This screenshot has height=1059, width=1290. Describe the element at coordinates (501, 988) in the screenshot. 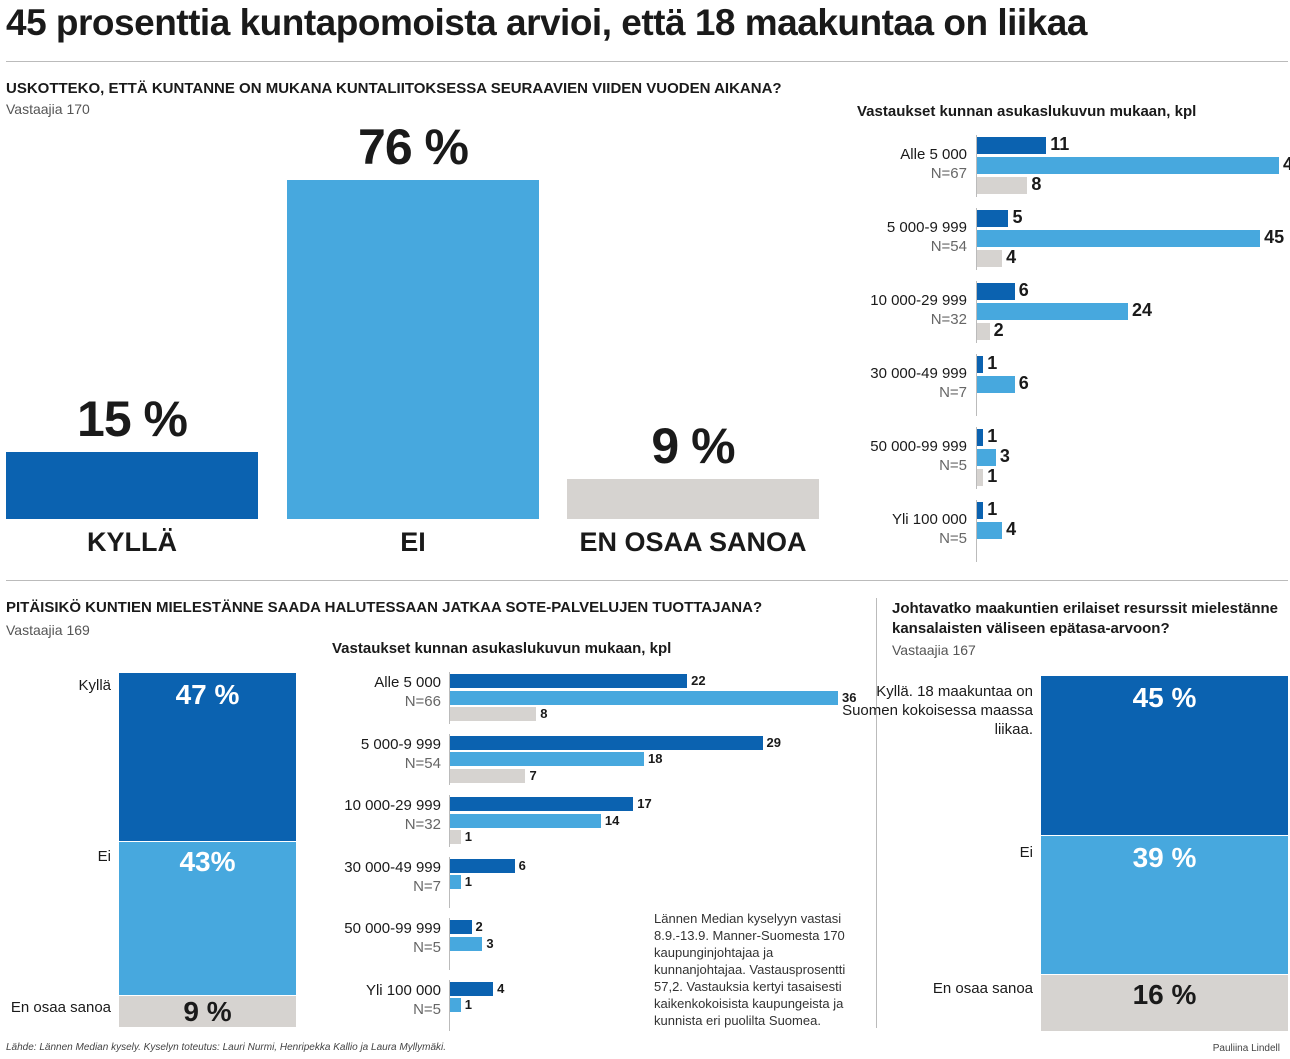

I see `bar-value-5-0: 4` at that location.